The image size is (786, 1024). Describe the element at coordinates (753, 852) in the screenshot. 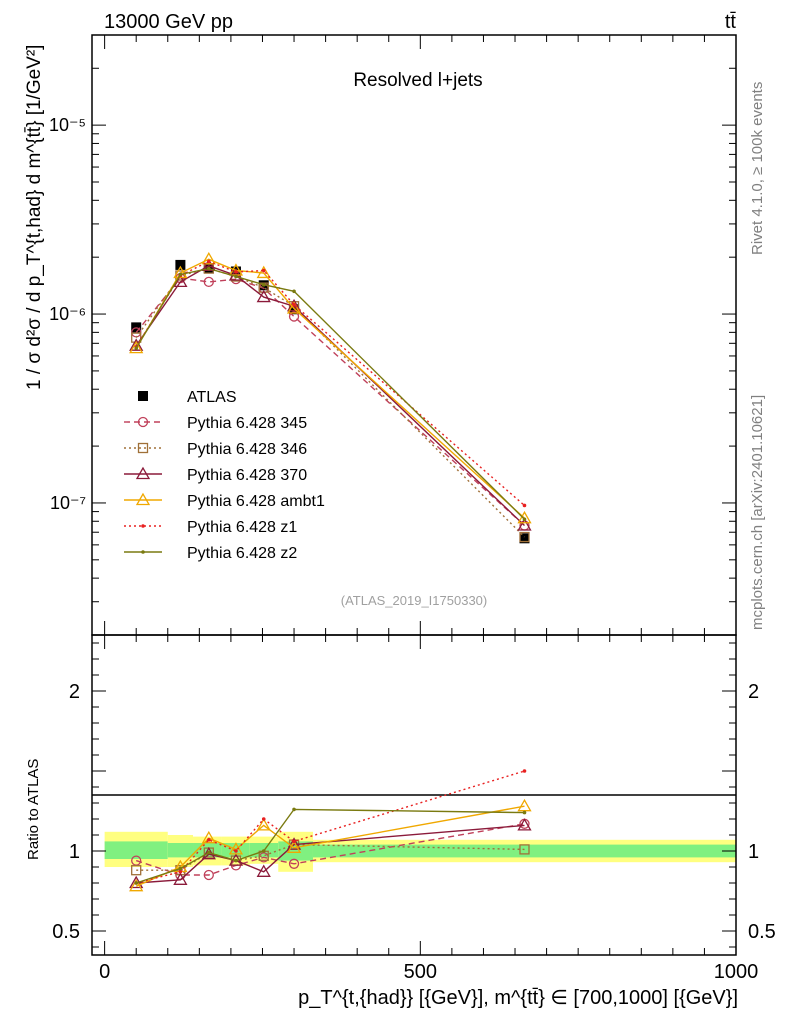

I see `ratio-y-tick-label-right: 1` at that location.